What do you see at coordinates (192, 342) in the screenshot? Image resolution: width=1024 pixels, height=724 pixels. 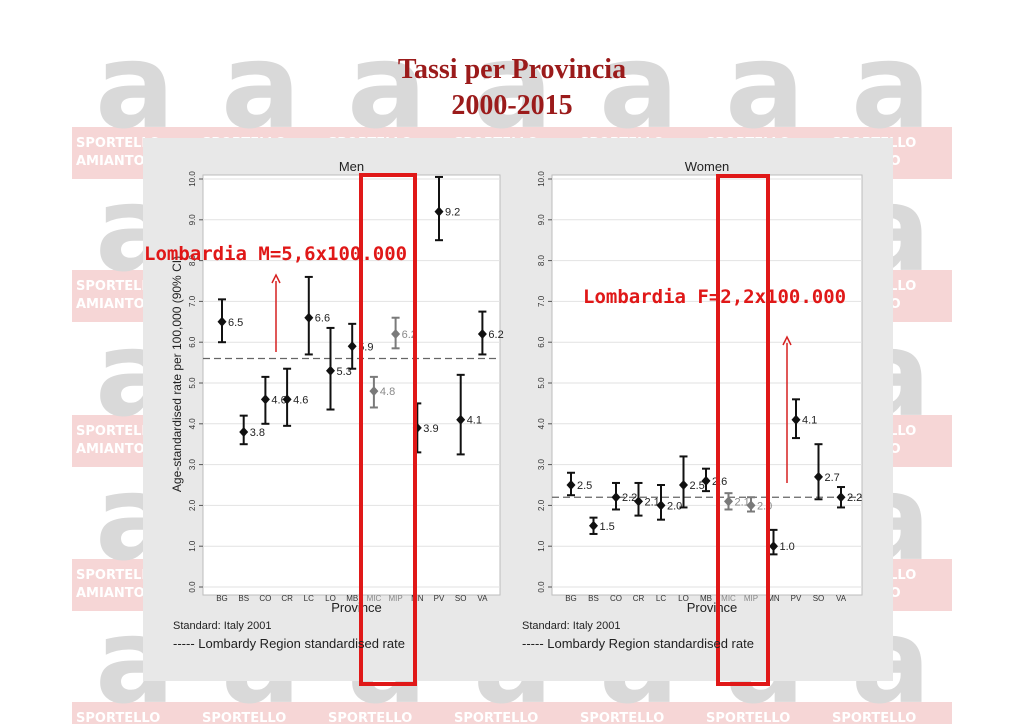 I see `y-tick-label: 6.0` at bounding box center [192, 342].